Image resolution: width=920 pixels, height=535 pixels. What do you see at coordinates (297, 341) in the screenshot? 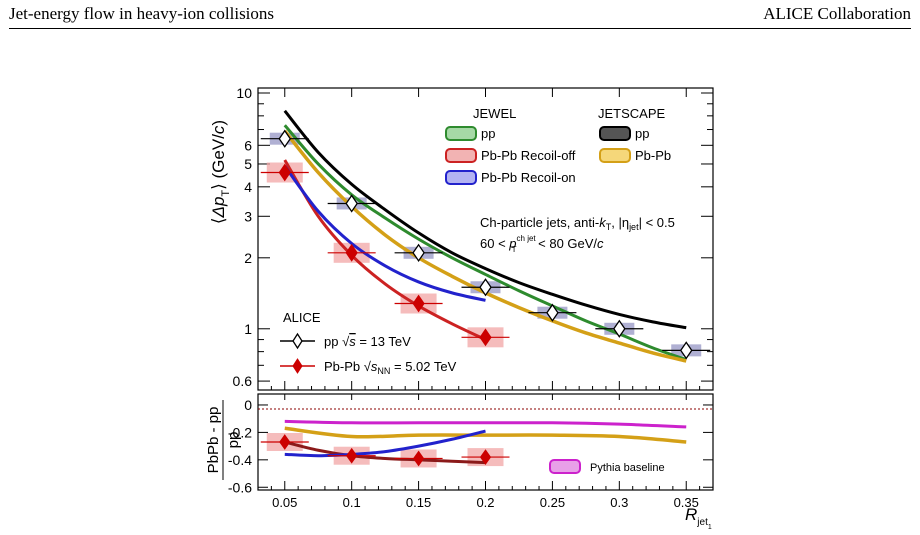
I see `legend-alice-pp-marker` at bounding box center [297, 341].